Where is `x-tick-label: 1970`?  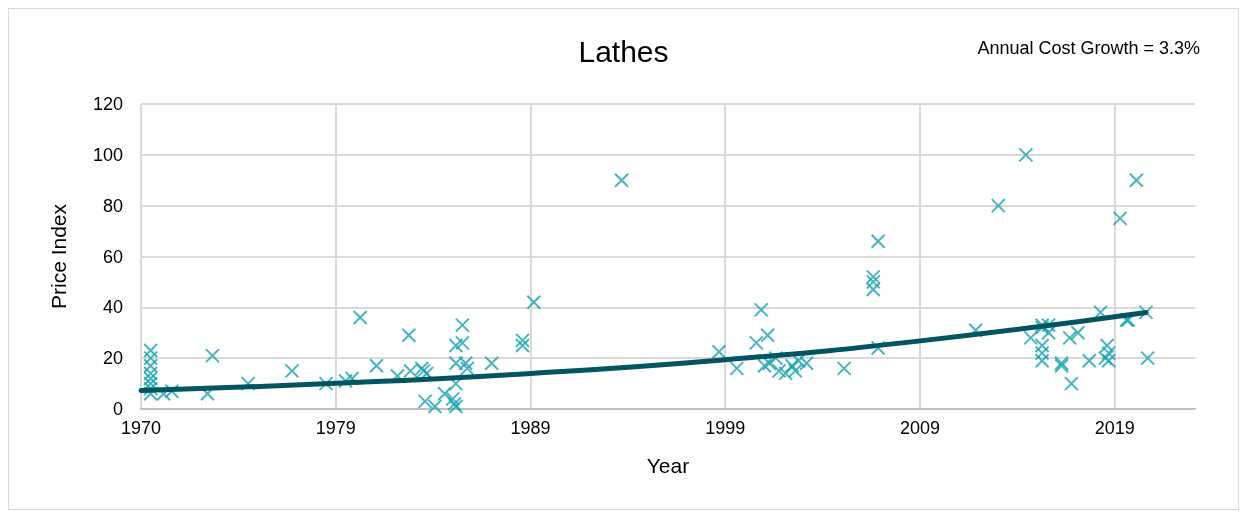 x-tick-label: 1970 is located at coordinates (141, 428).